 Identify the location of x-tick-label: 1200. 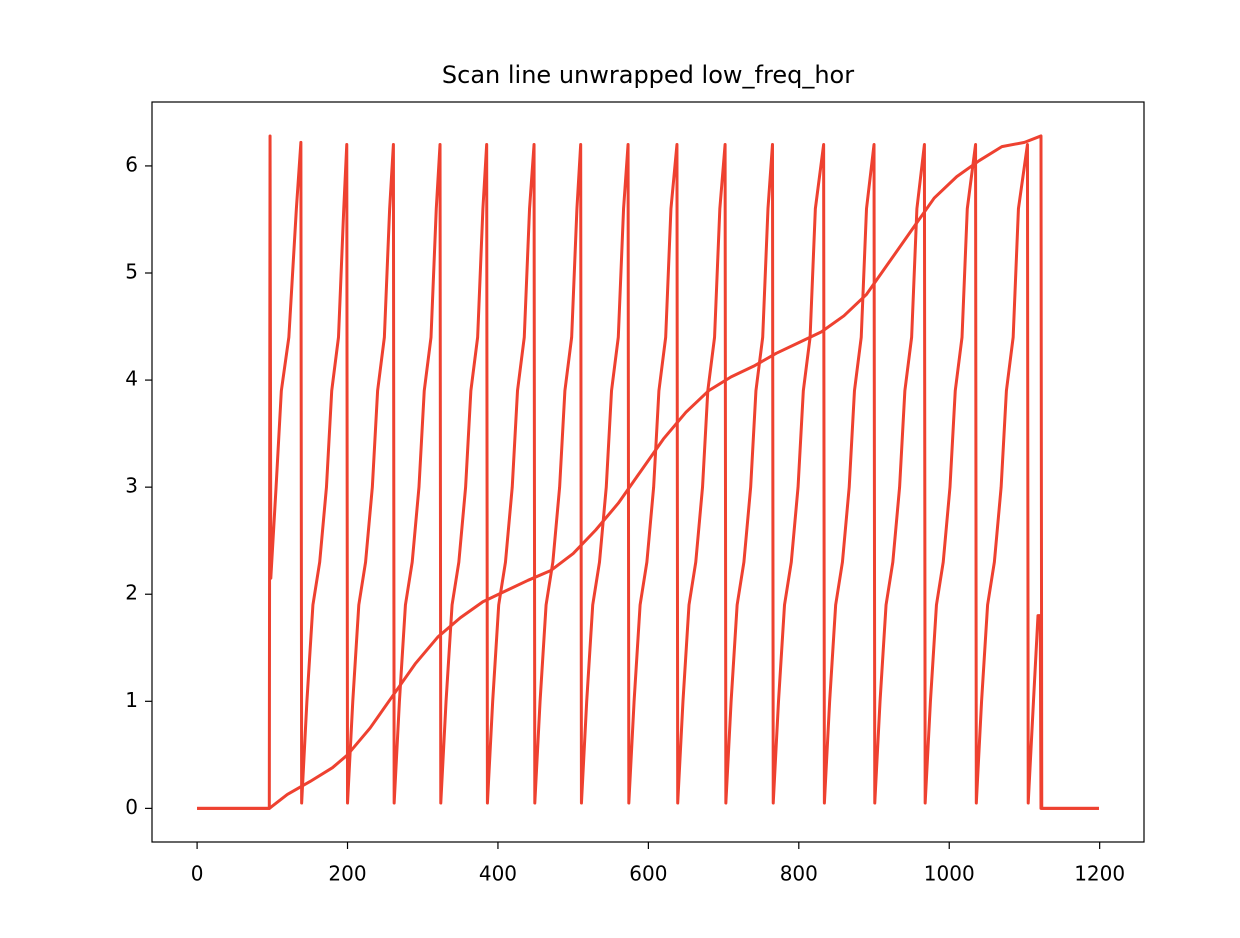
(1099, 874).